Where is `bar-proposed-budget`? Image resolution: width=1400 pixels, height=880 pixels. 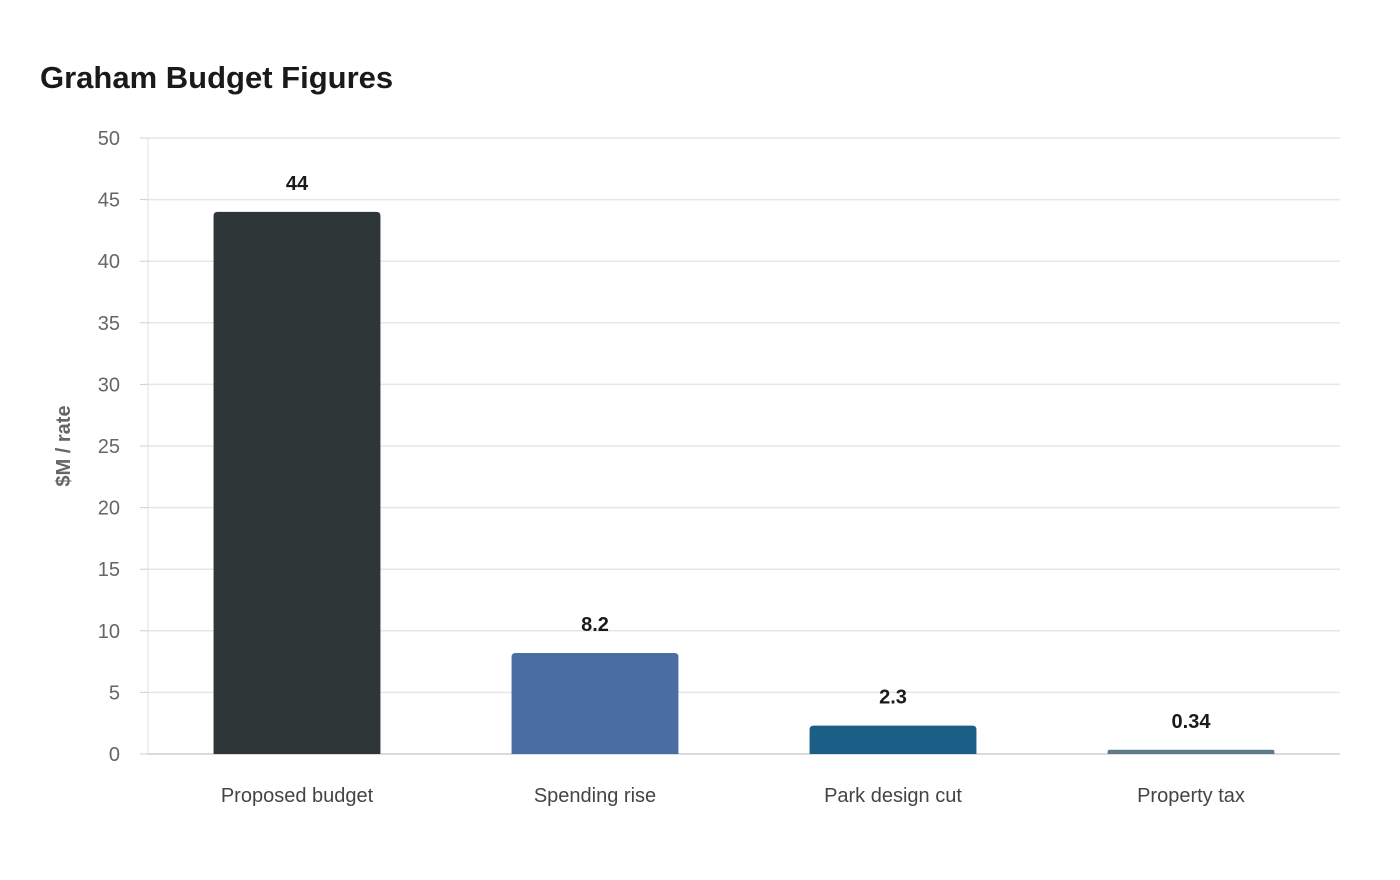 bar-proposed-budget is located at coordinates (297, 483).